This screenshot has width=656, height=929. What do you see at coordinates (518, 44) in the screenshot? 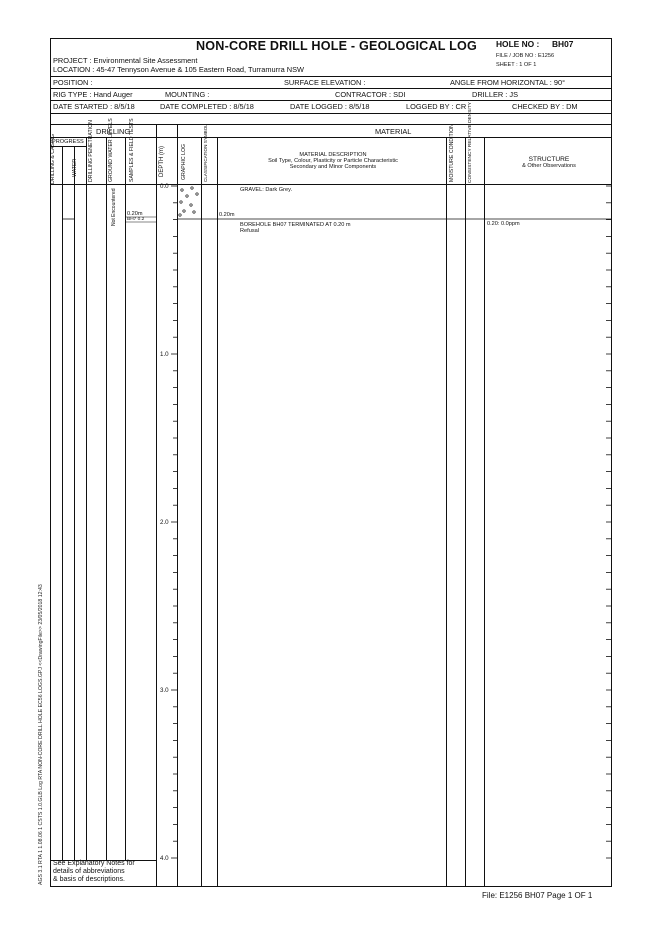
I see `hole-no-label: HOLE NO :` at bounding box center [518, 44].